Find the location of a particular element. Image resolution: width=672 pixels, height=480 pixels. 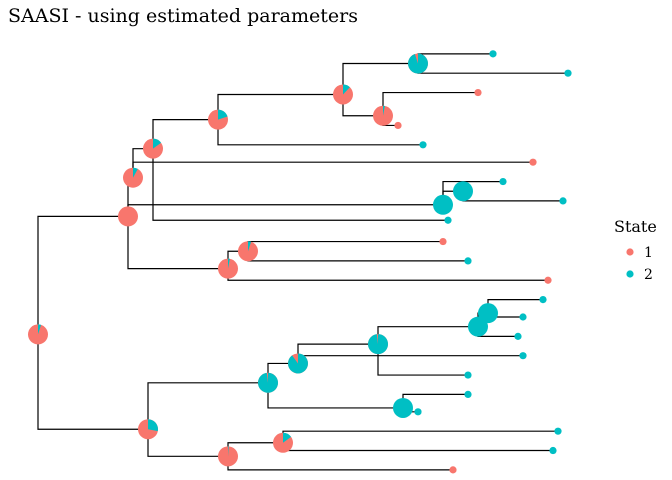

legend: State 1 2 is located at coordinates (635, 250).